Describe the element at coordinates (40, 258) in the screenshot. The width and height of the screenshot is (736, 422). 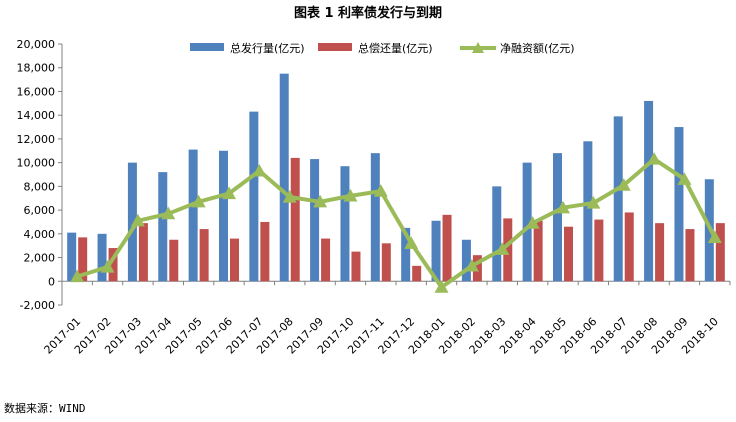
I see `y-tick-label: 2,000` at that location.